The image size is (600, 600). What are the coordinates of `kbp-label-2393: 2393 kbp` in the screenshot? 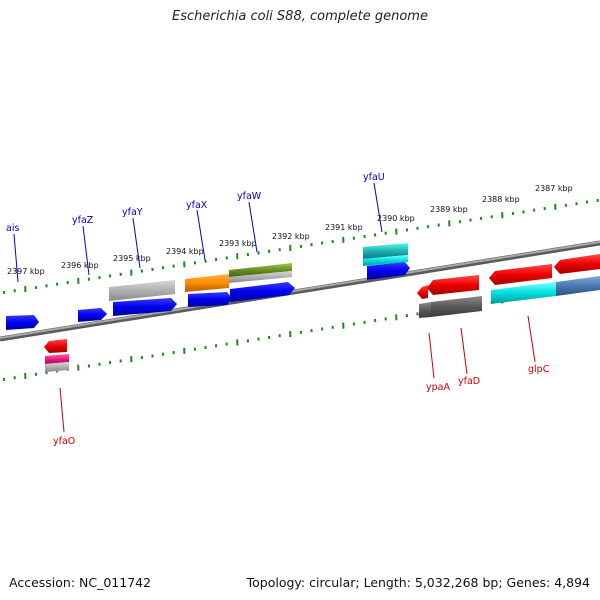 It's located at (238, 243).